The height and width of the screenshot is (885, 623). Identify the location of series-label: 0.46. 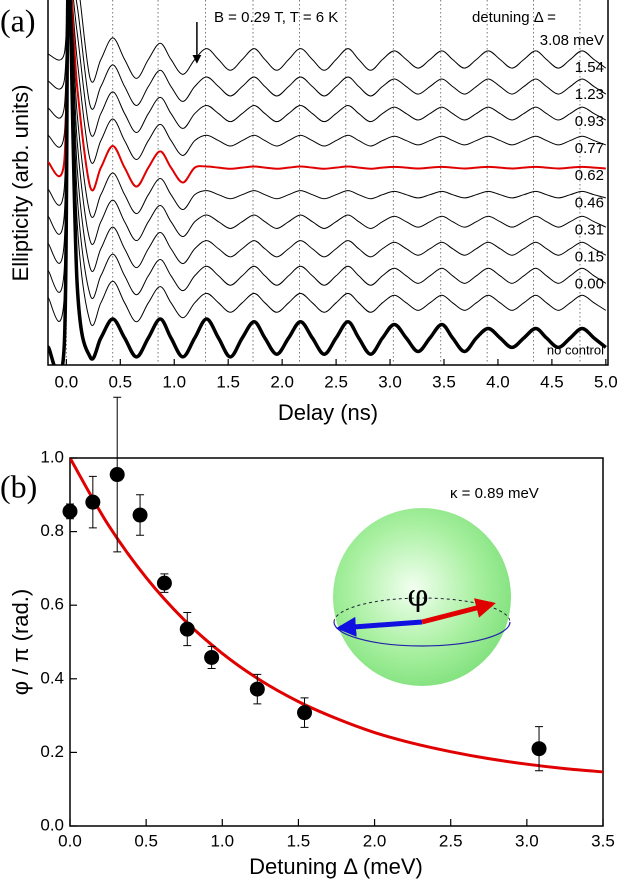
(589, 202).